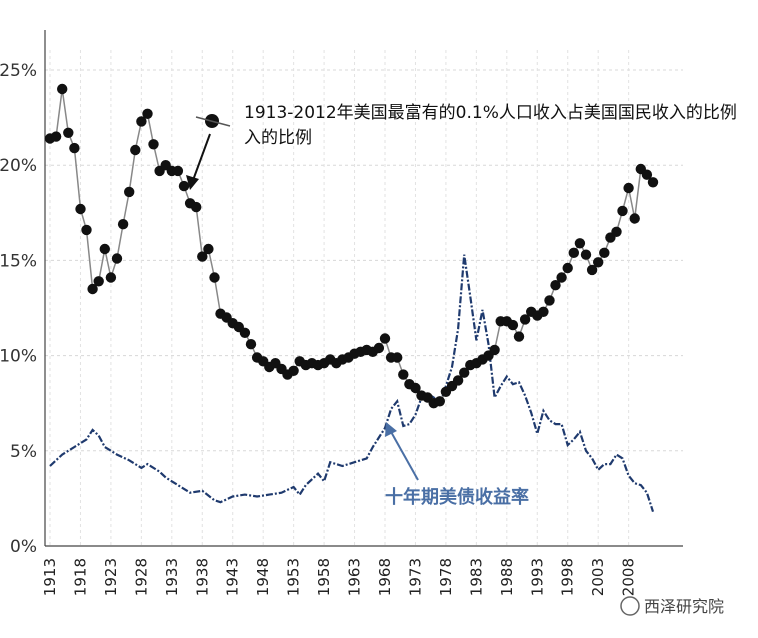 The image size is (758, 638). Describe the element at coordinates (415, 577) in the screenshot. I see `x-tick-label: 1973` at that location.